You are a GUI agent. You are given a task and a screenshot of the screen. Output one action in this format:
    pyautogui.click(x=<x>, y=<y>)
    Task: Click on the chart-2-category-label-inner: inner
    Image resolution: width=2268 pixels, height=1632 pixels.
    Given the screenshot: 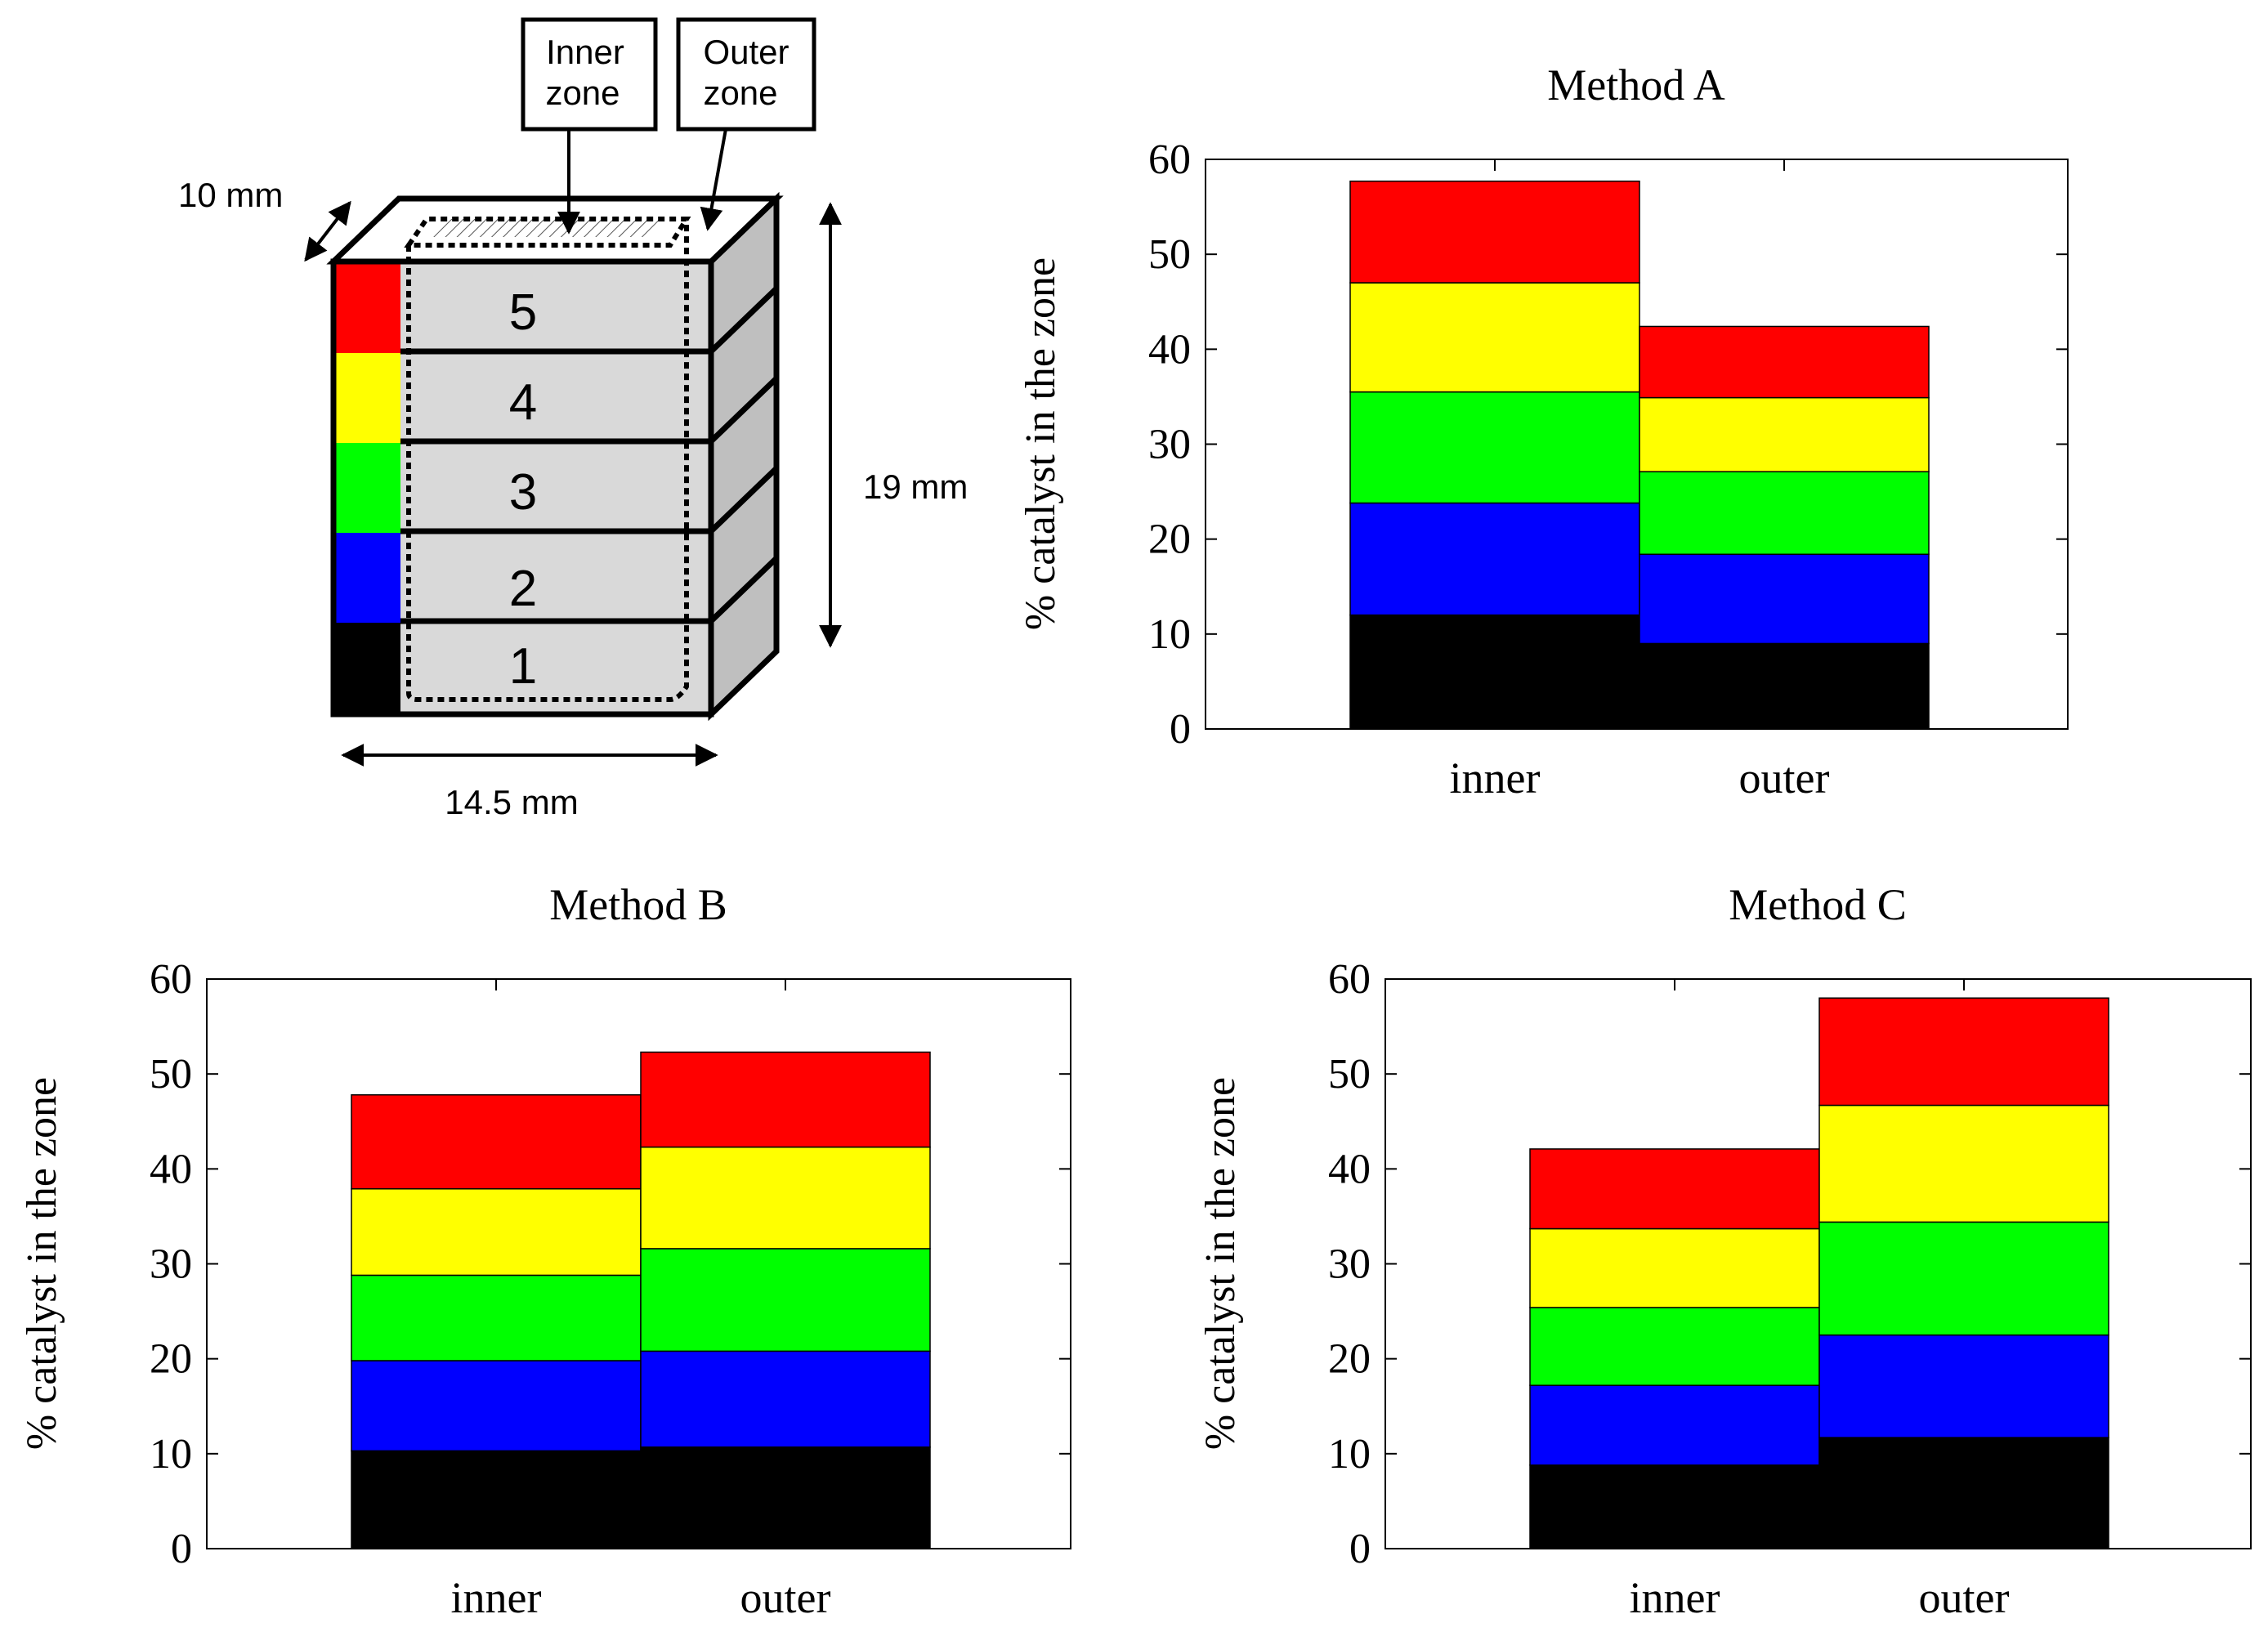 What is the action you would take?
    pyautogui.click(x=1675, y=1598)
    